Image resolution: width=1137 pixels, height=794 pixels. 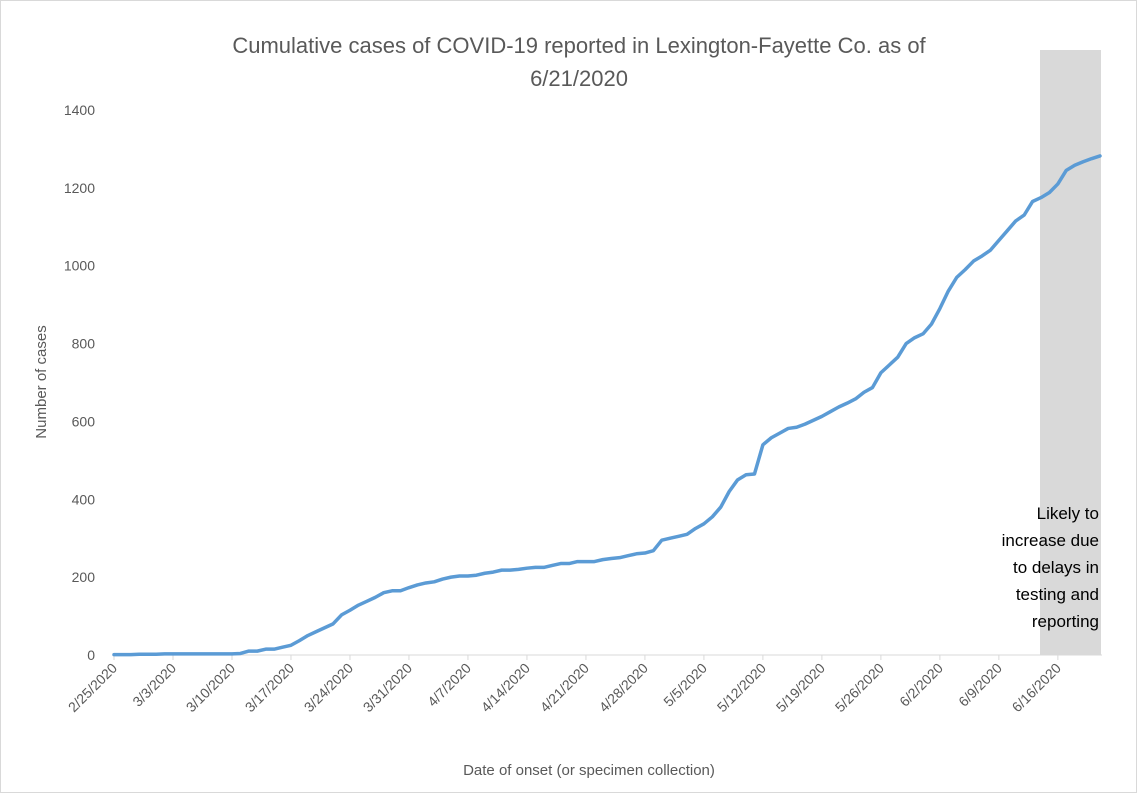 I want to click on annotation-line: testing and, so click(x=1057, y=594).